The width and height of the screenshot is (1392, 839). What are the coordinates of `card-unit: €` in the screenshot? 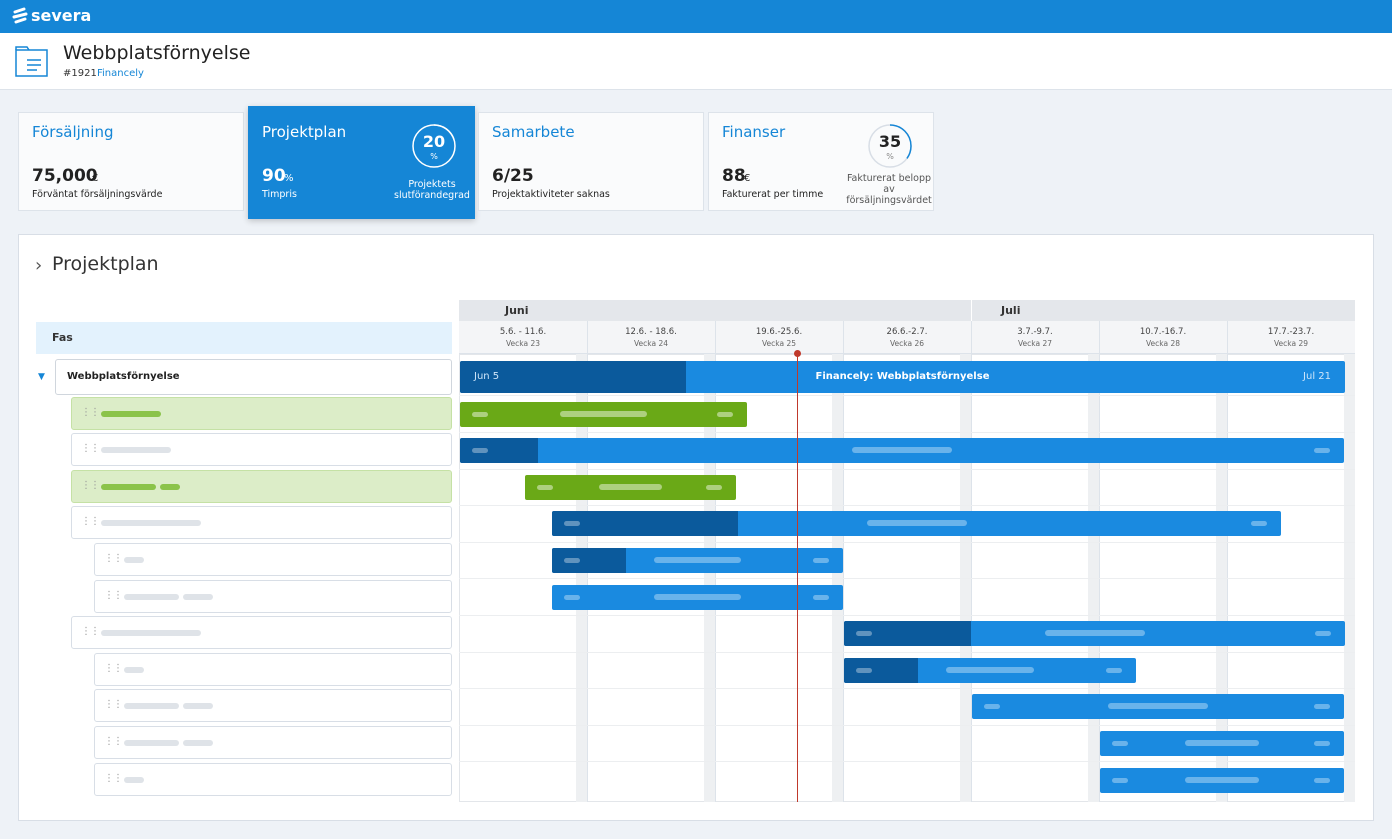 It's located at (747, 178).